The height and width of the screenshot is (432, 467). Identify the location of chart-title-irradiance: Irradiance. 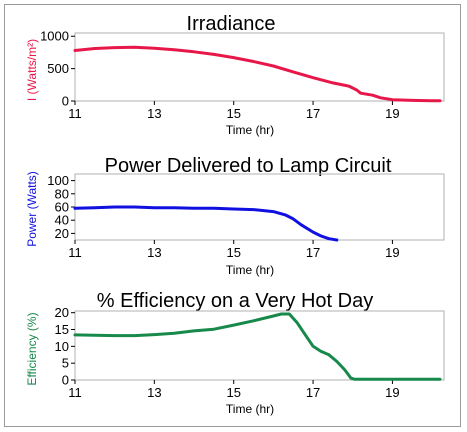
(231, 24).